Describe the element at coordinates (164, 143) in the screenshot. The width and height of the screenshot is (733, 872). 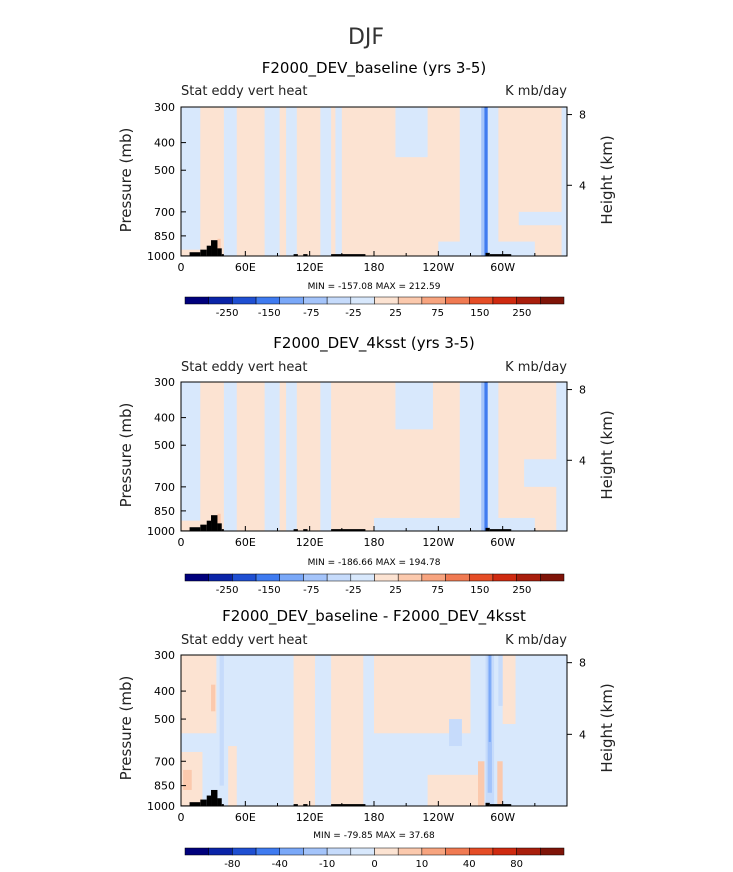
I see `y-tick-label: 400` at that location.